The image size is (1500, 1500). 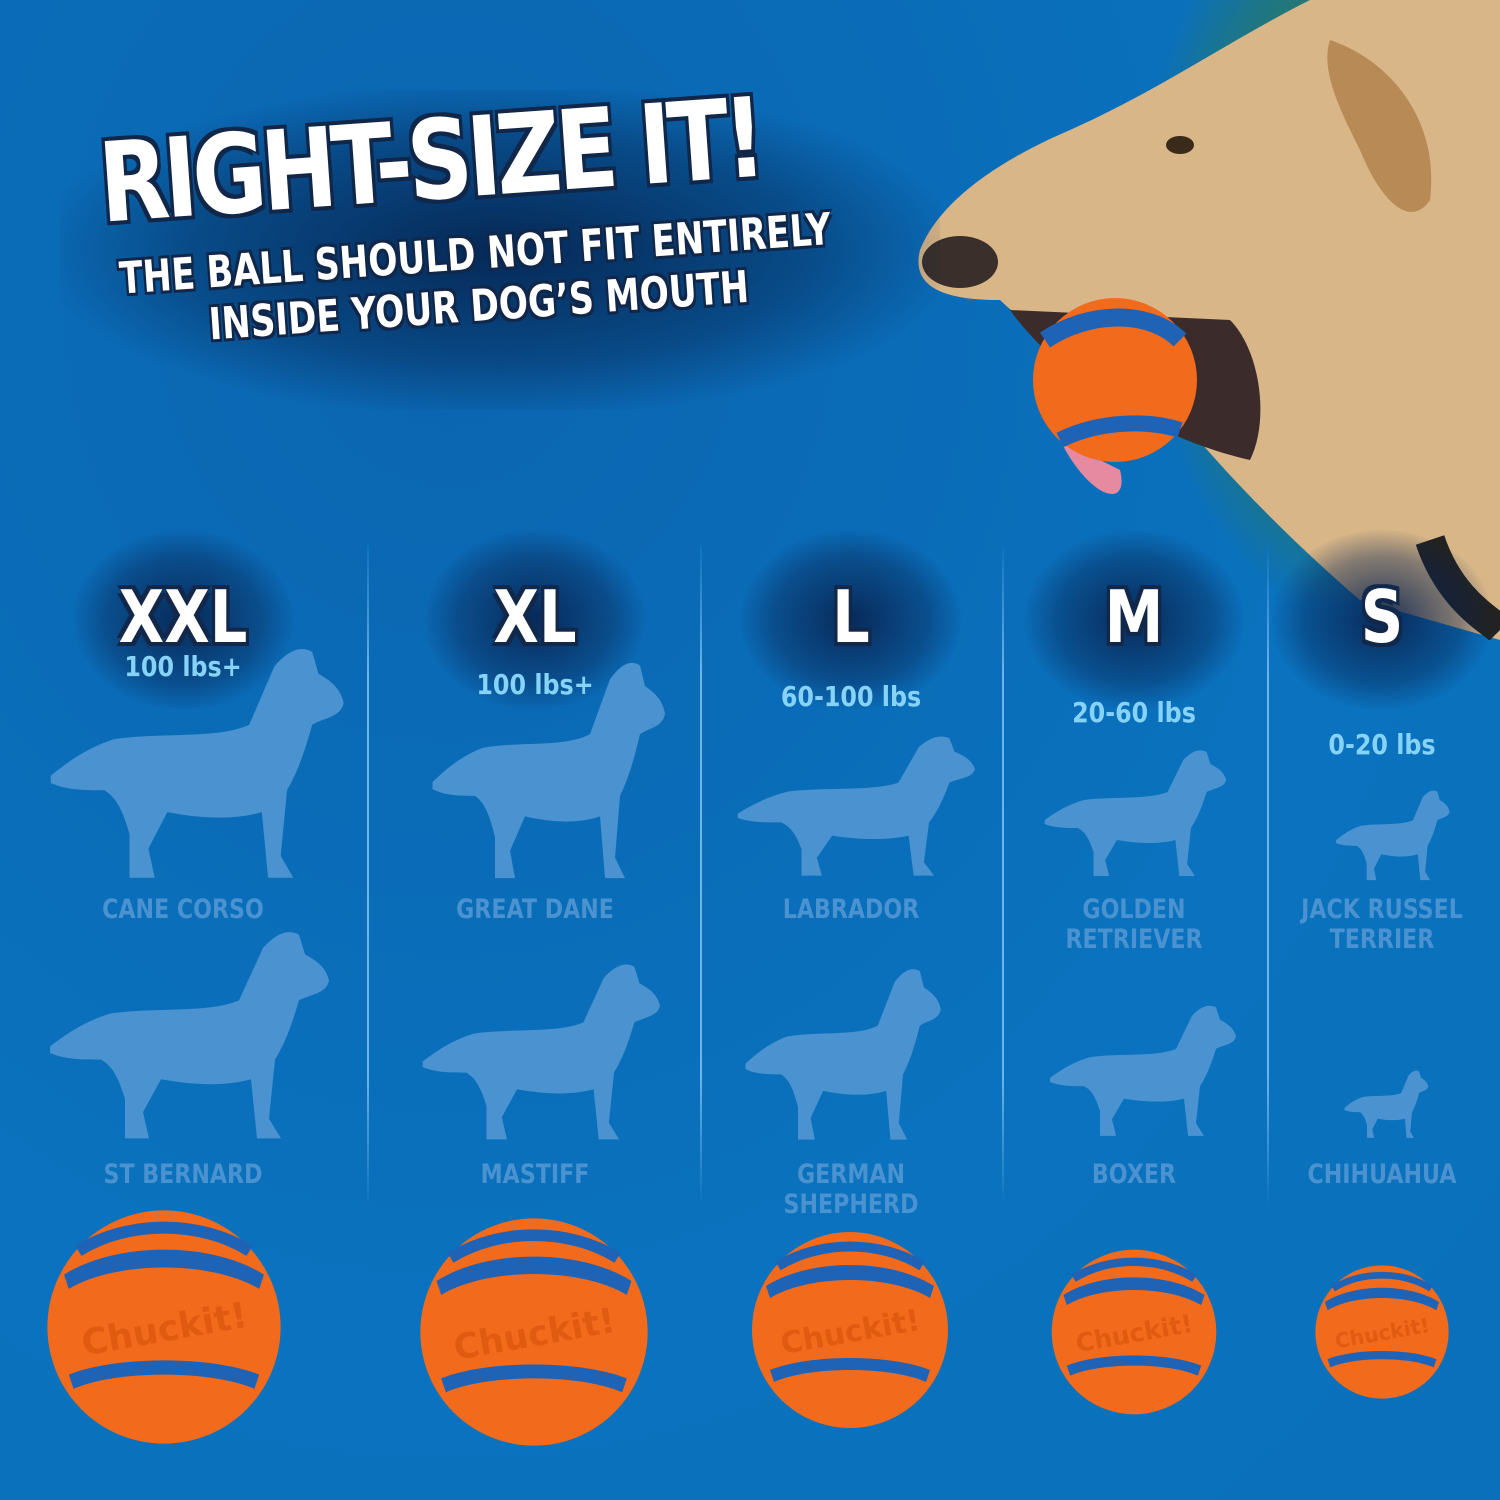 I want to click on breed-name: MASTIFF, so click(x=535, y=1174).